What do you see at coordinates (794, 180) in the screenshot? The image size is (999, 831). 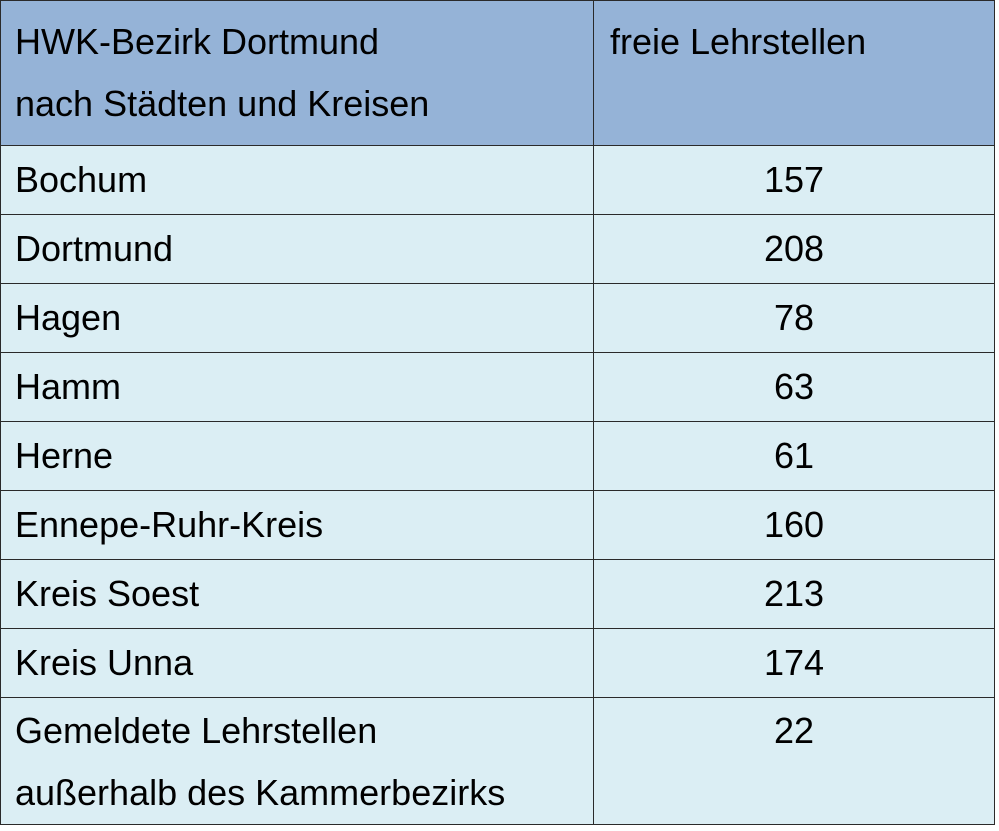 I see `row-value: 157` at bounding box center [794, 180].